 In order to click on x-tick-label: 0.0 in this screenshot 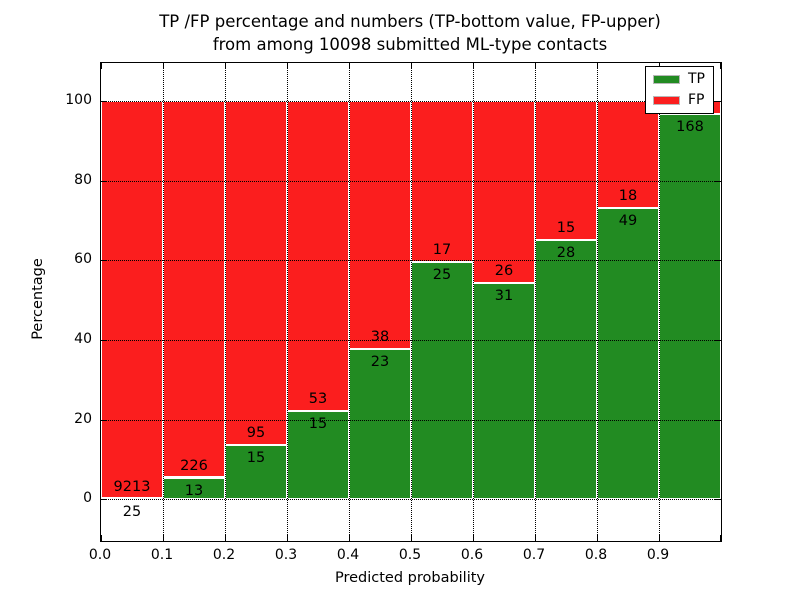, I will do `click(100, 555)`.